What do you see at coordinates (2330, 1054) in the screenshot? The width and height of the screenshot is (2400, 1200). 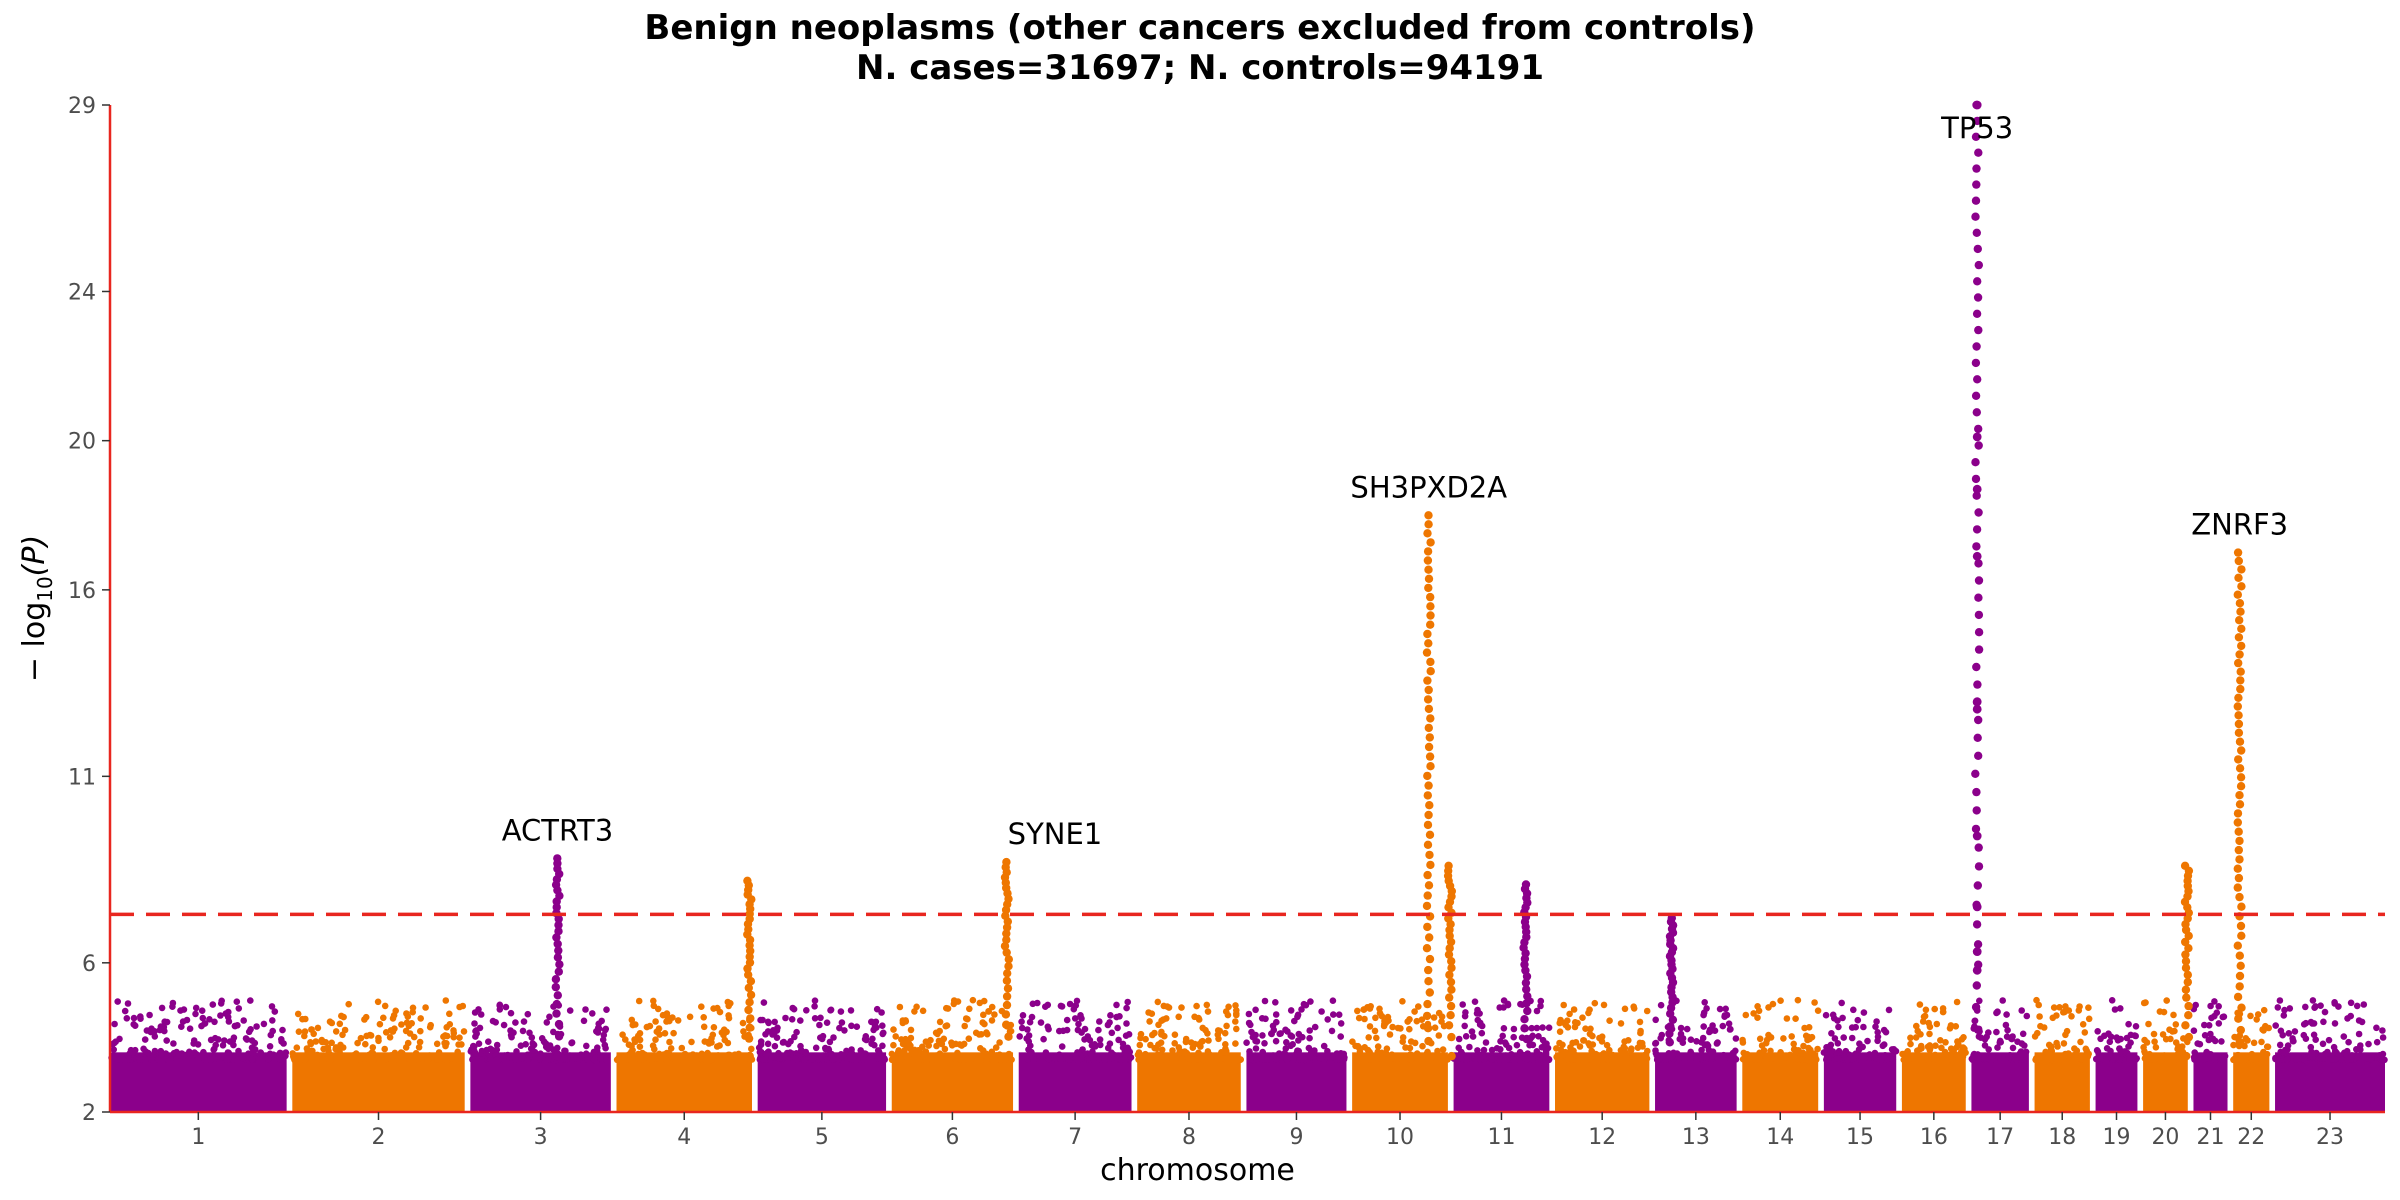 I see `chromosome-23-points` at bounding box center [2330, 1054].